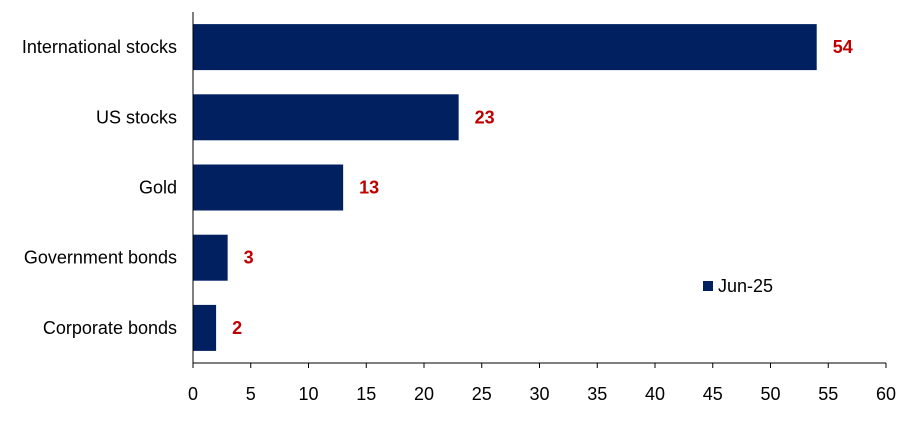 Image resolution: width=918 pixels, height=423 pixels. What do you see at coordinates (99, 47) in the screenshot?
I see `category-label-international-stocks: International stocks` at bounding box center [99, 47].